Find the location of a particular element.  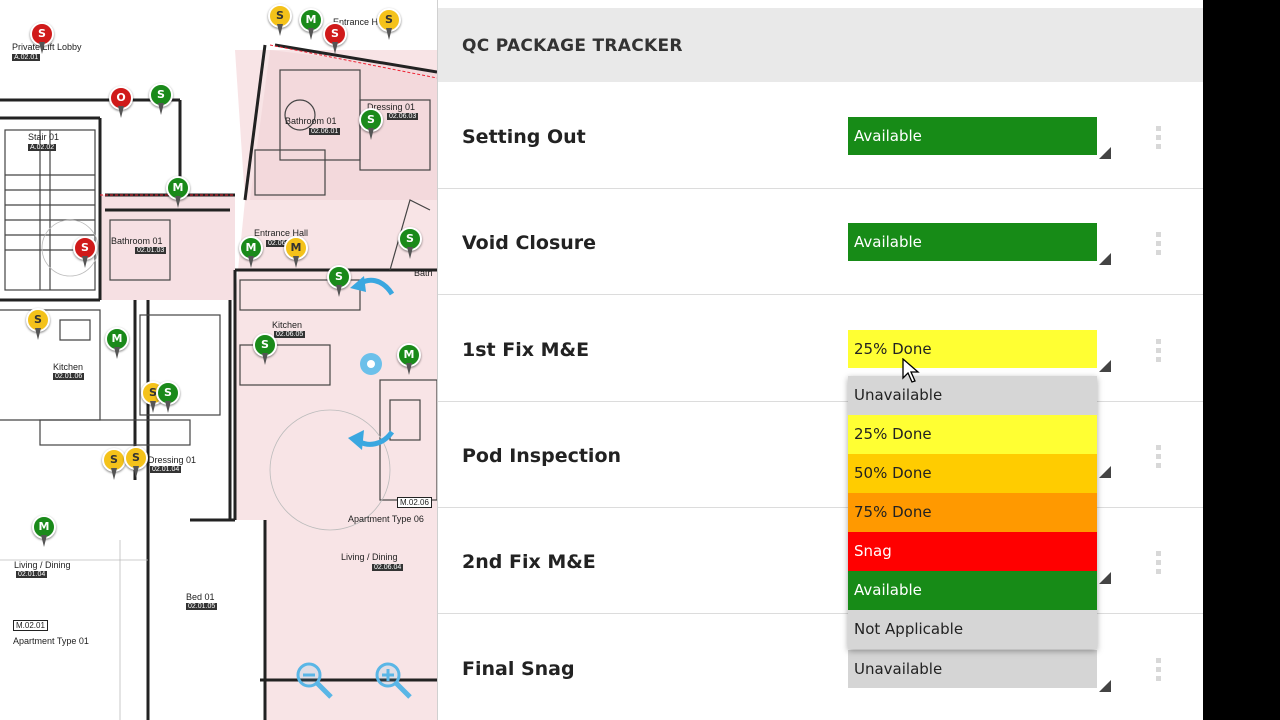

option-75-done: 75% Done is located at coordinates (972, 512).